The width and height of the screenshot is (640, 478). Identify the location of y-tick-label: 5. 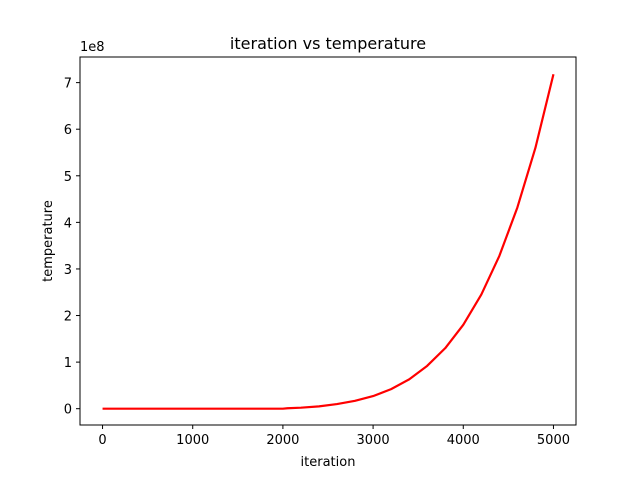
(68, 177).